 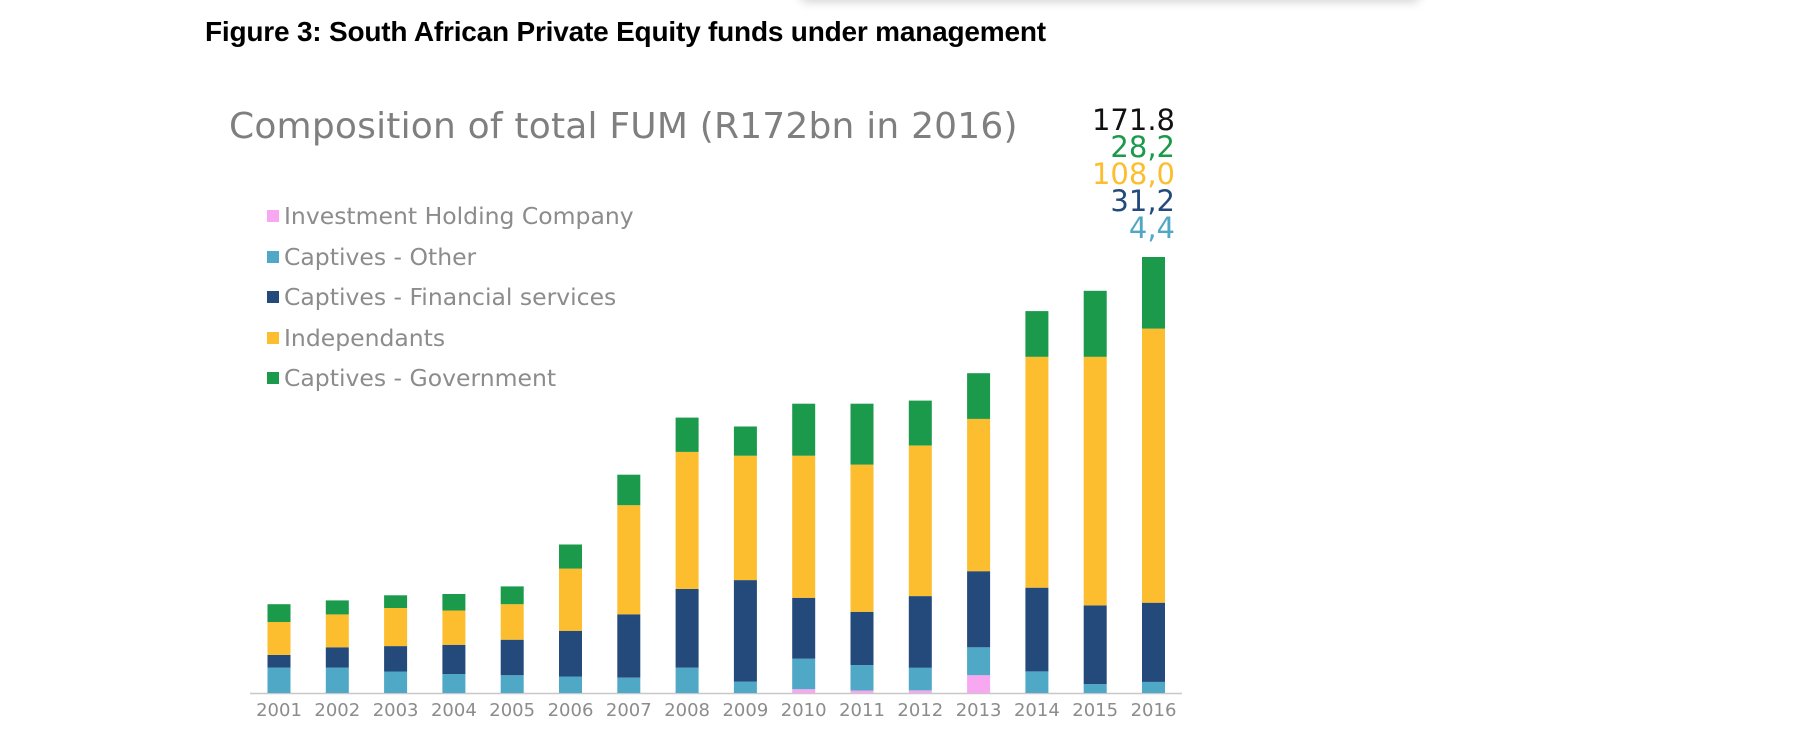 I want to click on x-tick-label: 2005, so click(x=512, y=710).